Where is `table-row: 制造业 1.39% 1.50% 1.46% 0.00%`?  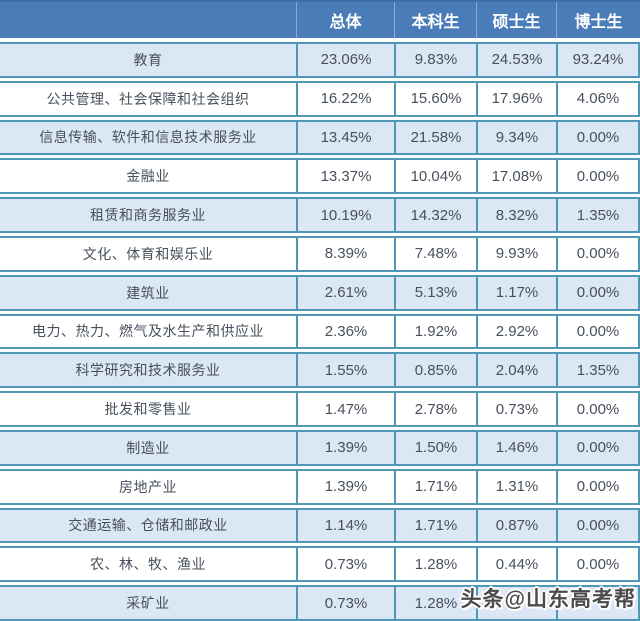 table-row: 制造业 1.39% 1.50% 1.46% 0.00% is located at coordinates (320, 447).